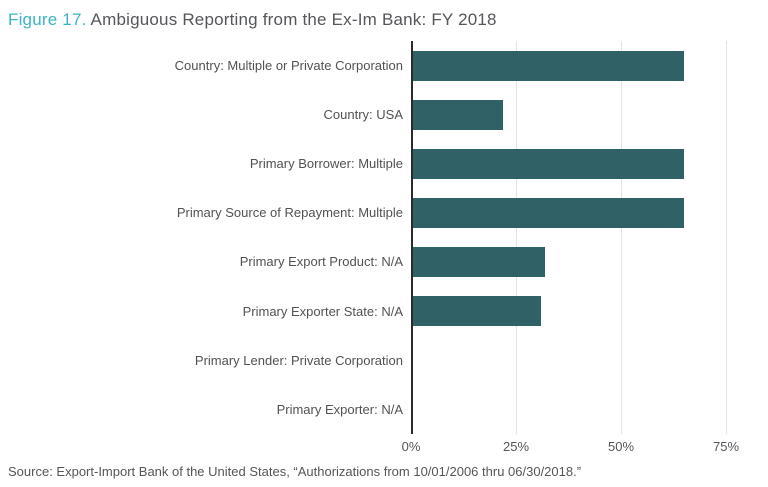 The image size is (768, 487). What do you see at coordinates (516, 237) in the screenshot?
I see `gridline-25%` at bounding box center [516, 237].